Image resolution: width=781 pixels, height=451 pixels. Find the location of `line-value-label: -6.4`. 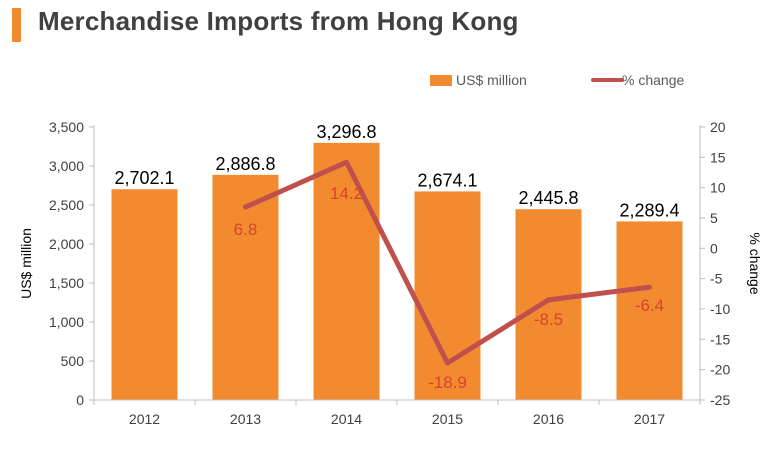

line-value-label: -6.4 is located at coordinates (649, 305).